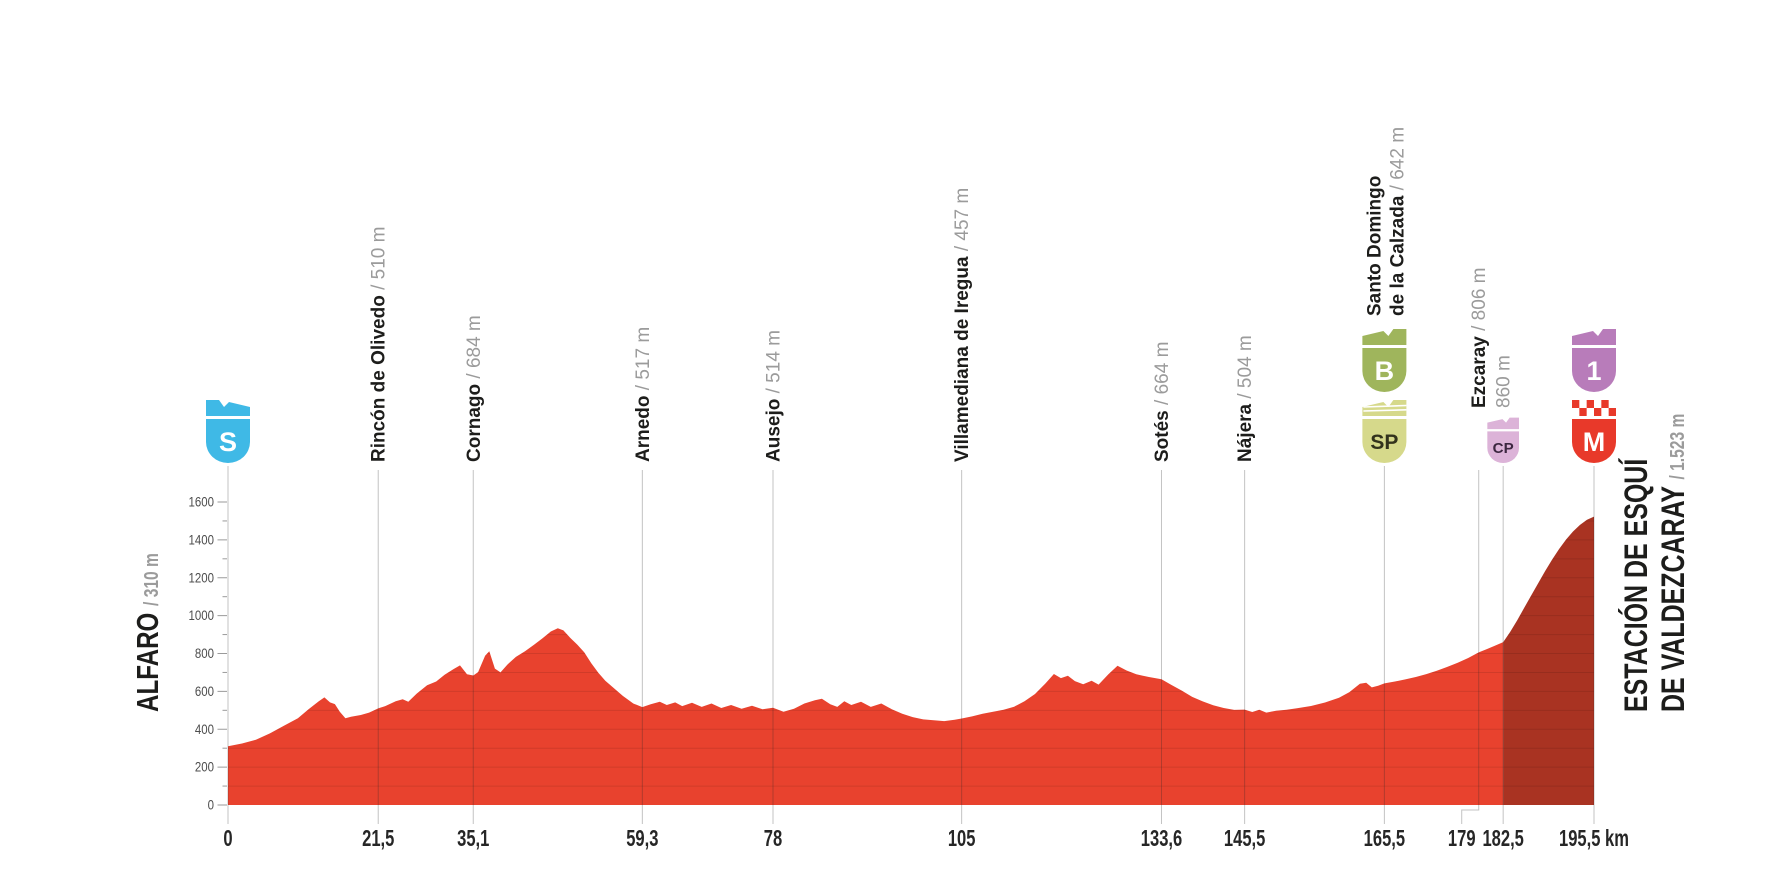 Image resolution: width=1788 pixels, height=890 pixels. Describe the element at coordinates (866, 716) in the screenshot. I see `elevation-area` at that location.